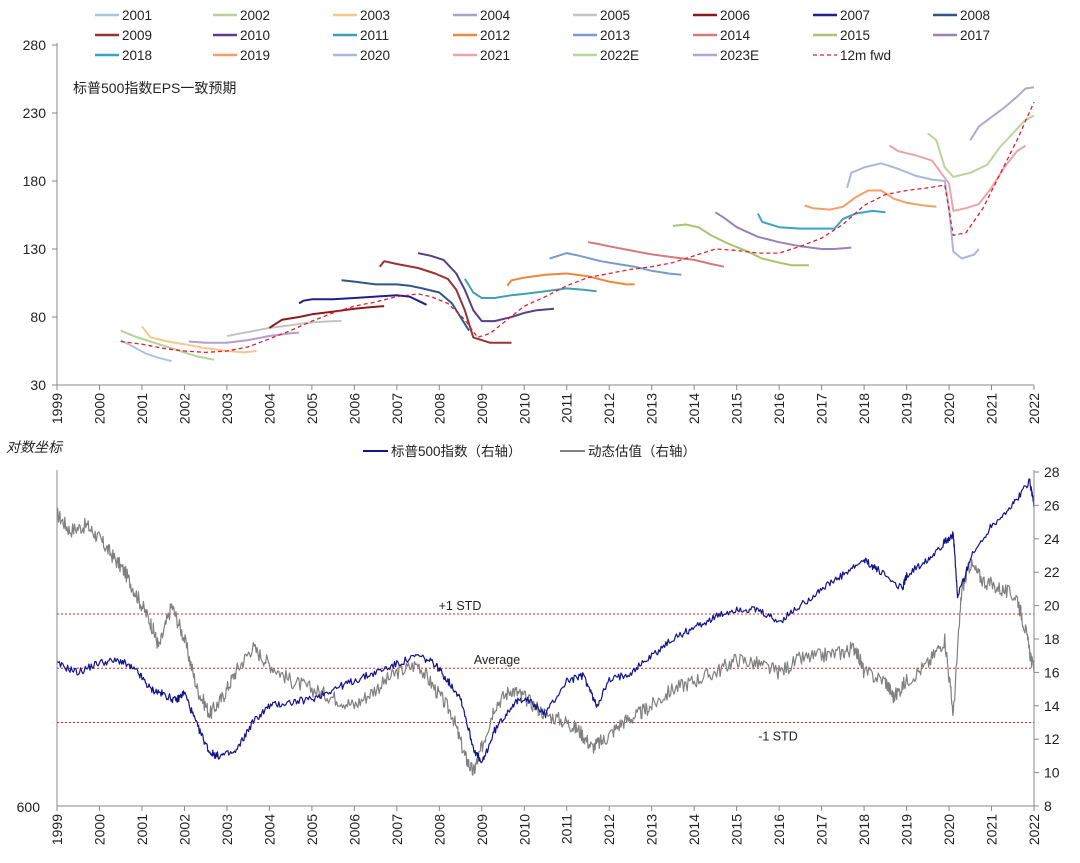 This screenshot has height=863, width=1080. Describe the element at coordinates (694, 408) in the screenshot. I see `top-x-tick-label: 2014` at that location.